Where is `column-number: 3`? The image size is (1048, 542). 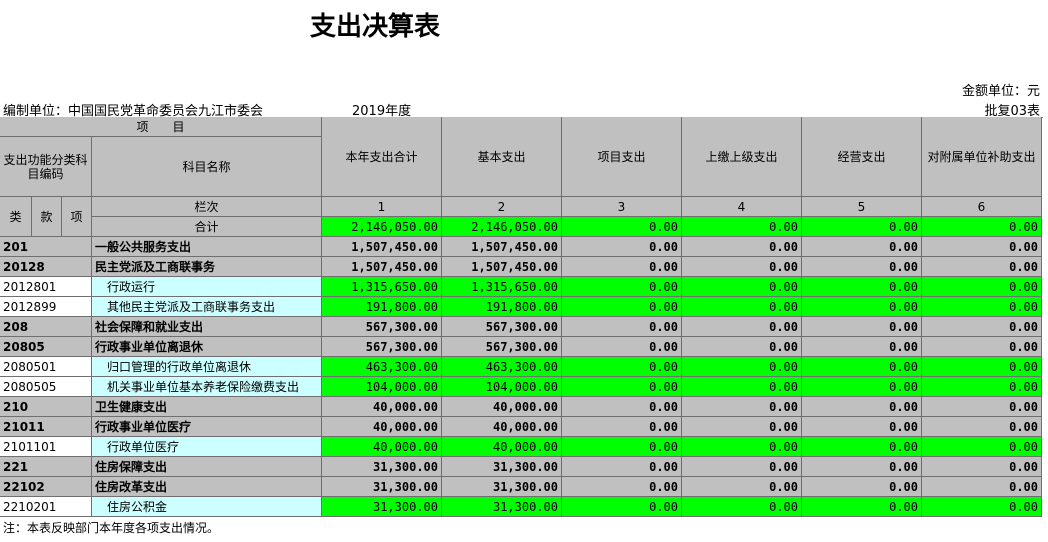 column-number: 3 is located at coordinates (622, 207).